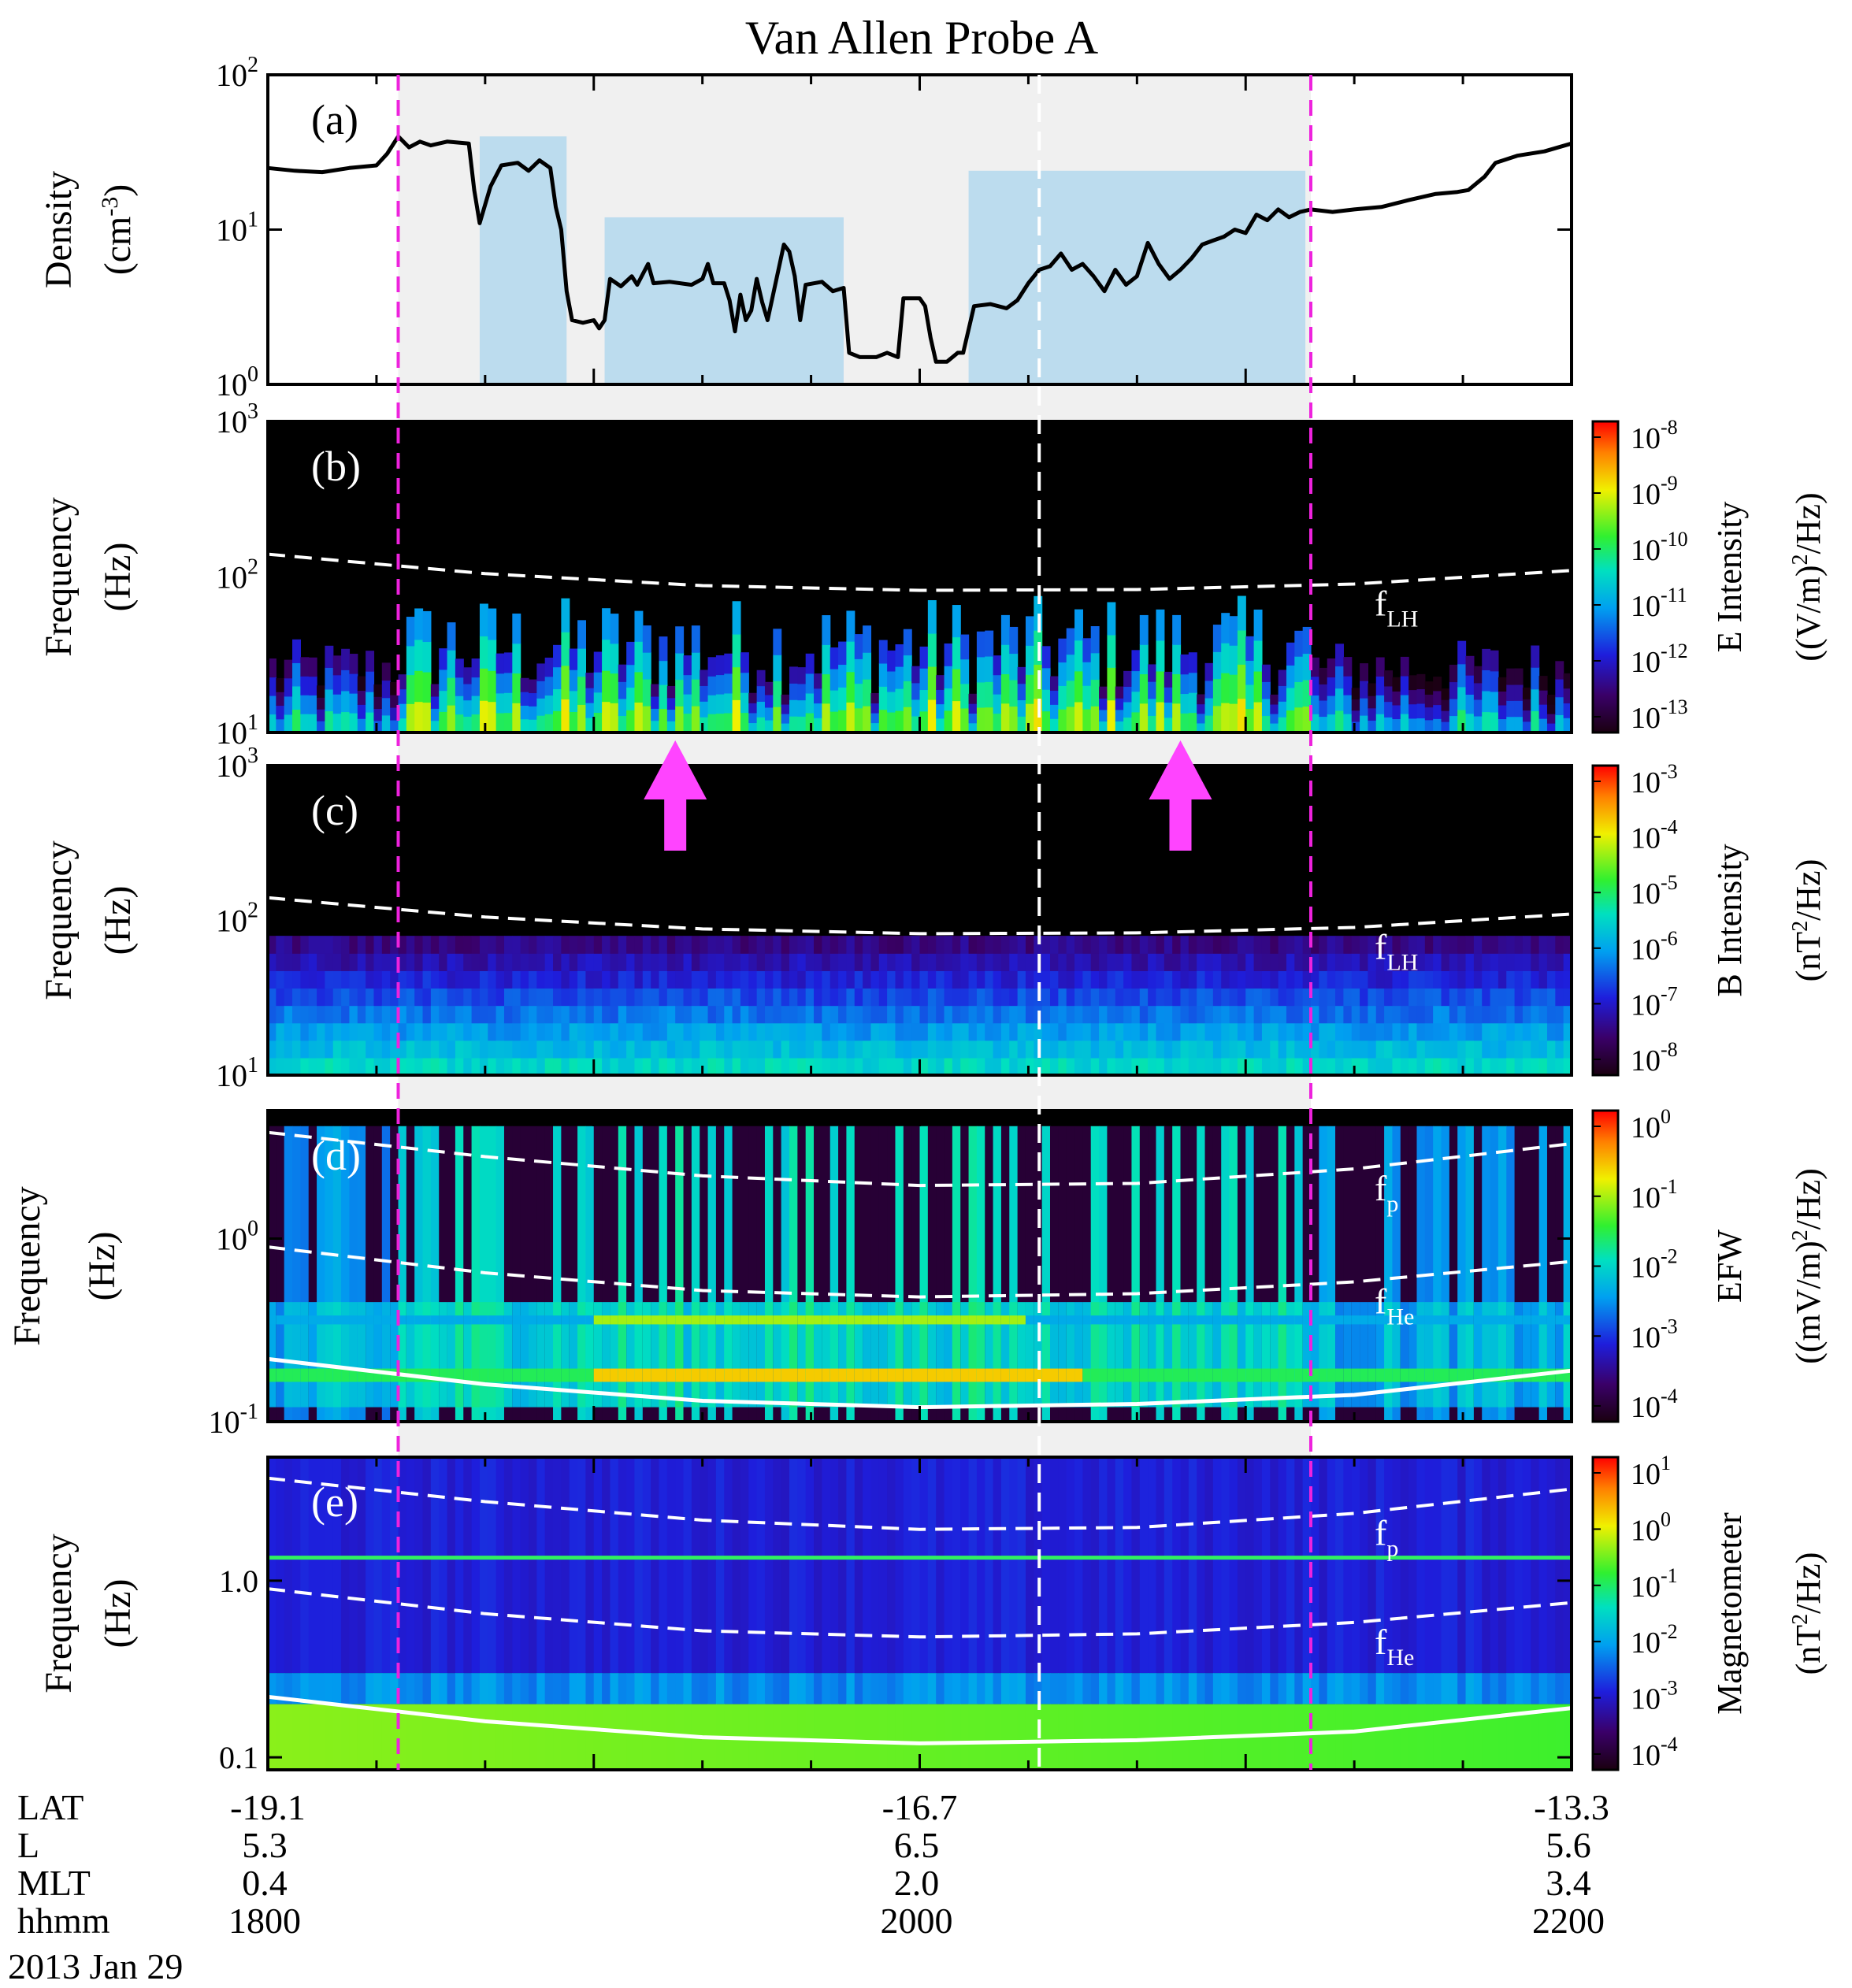 The width and height of the screenshot is (1852, 1988). Describe the element at coordinates (622, 1375) in the screenshot. I see `efw-band-cell` at that location.